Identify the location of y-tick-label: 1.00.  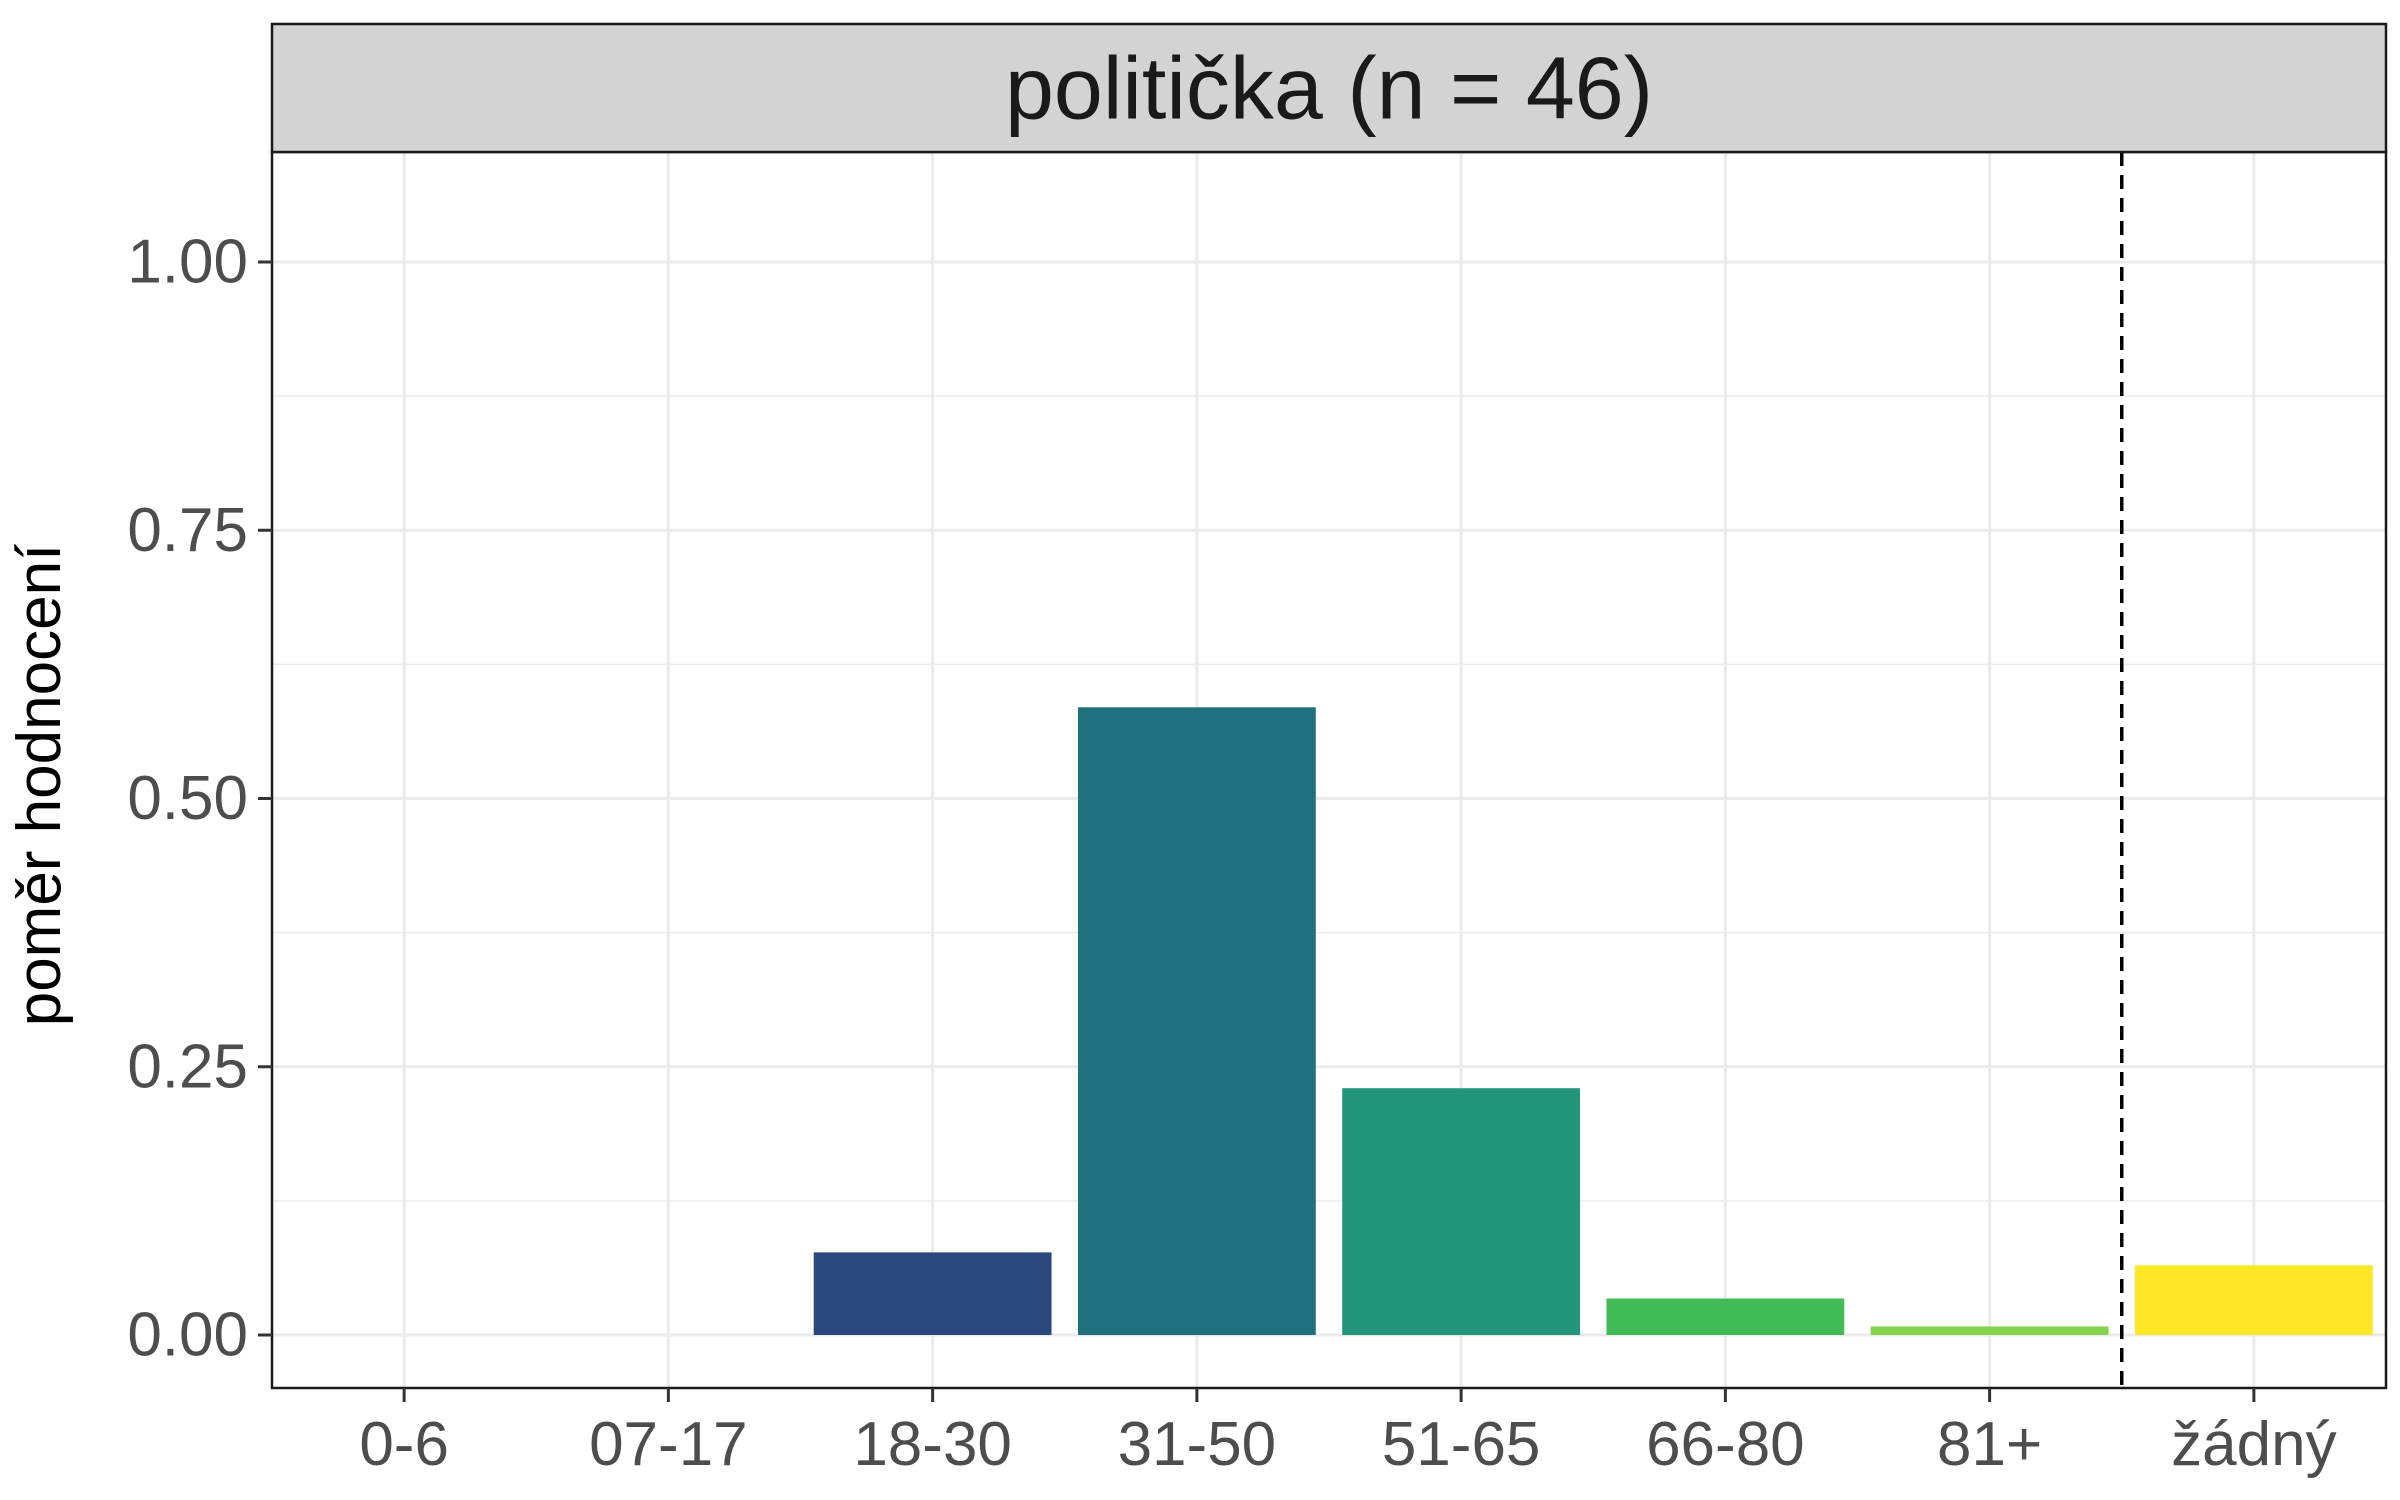
(187, 262).